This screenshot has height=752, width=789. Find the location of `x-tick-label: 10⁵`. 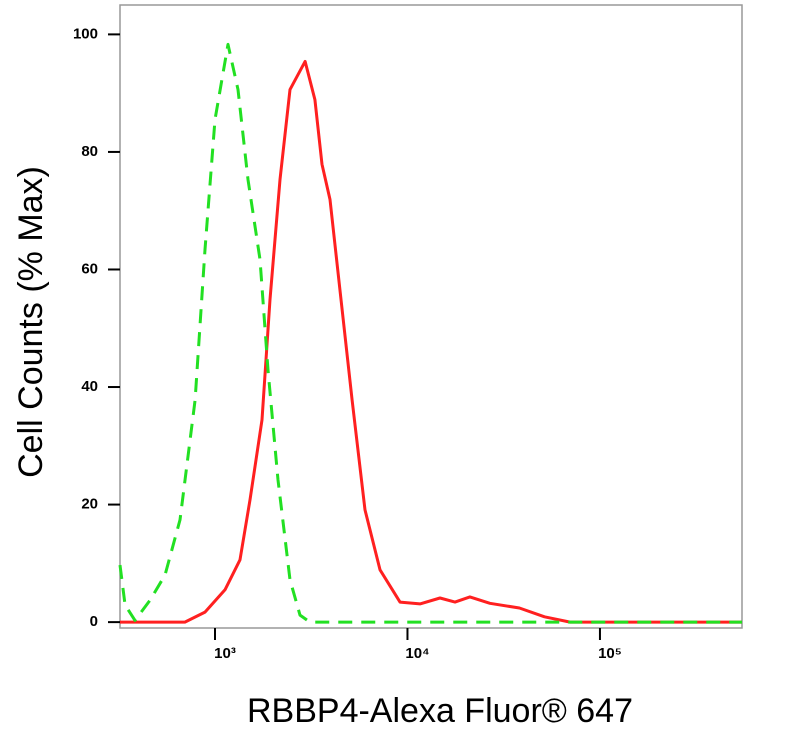

x-tick-label: 10⁵ is located at coordinates (610, 653).